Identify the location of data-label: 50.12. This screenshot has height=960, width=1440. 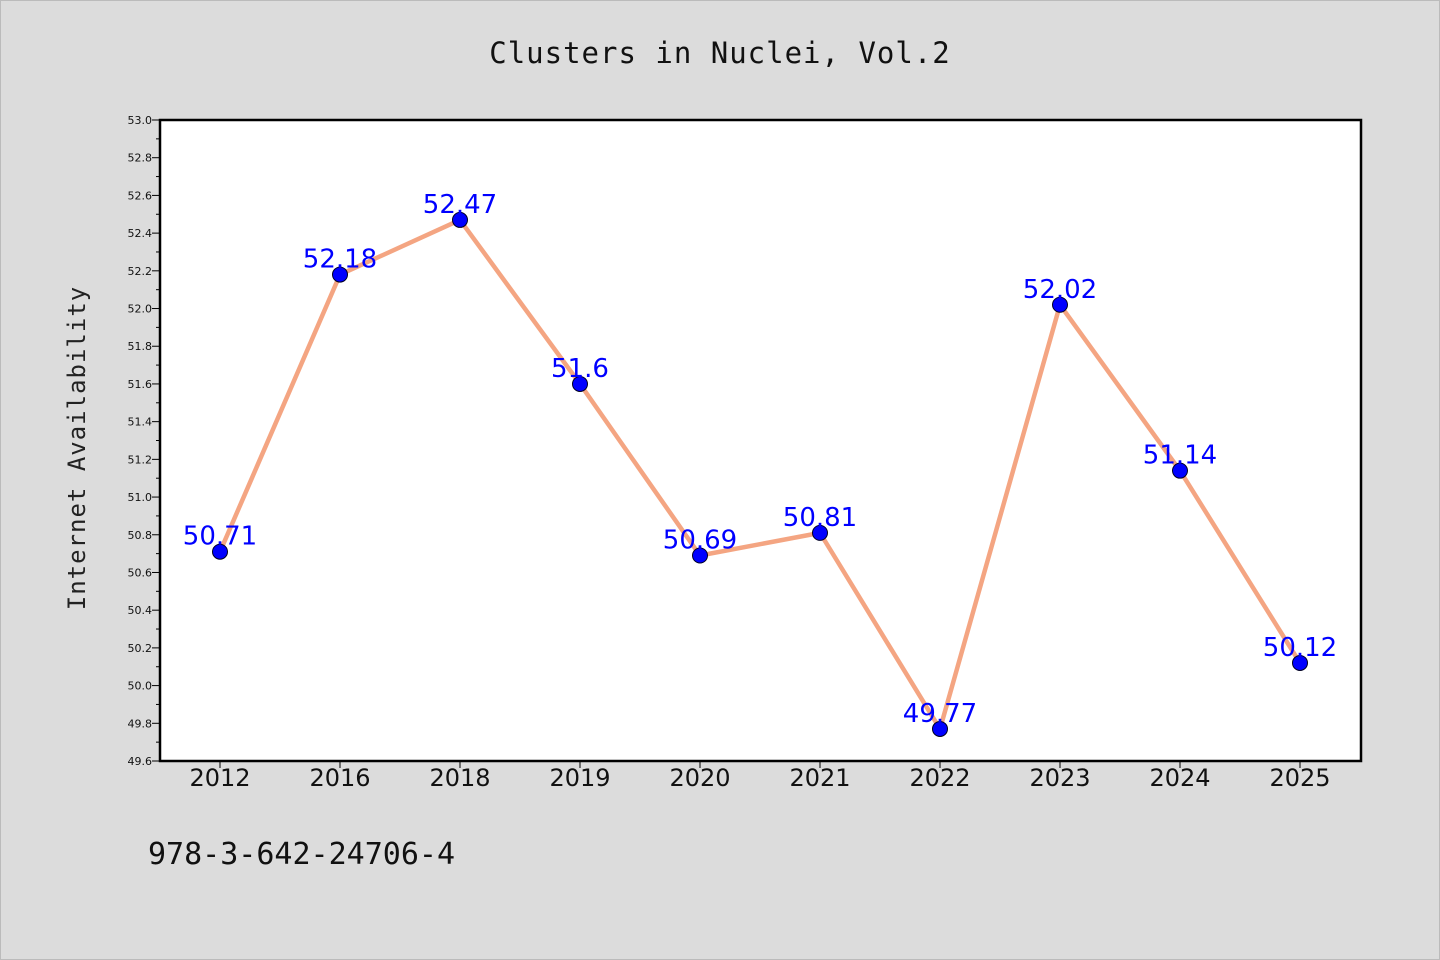
(1300, 648).